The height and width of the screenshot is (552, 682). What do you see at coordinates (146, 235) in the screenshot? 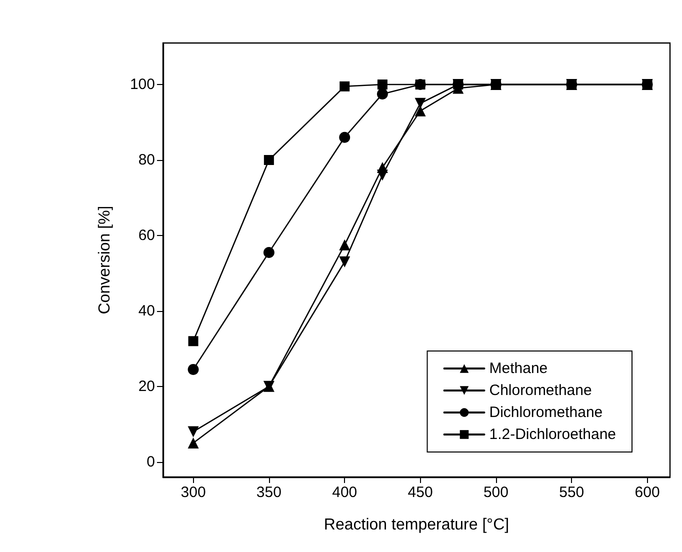
I see `y-tick-label: 60` at bounding box center [146, 235].